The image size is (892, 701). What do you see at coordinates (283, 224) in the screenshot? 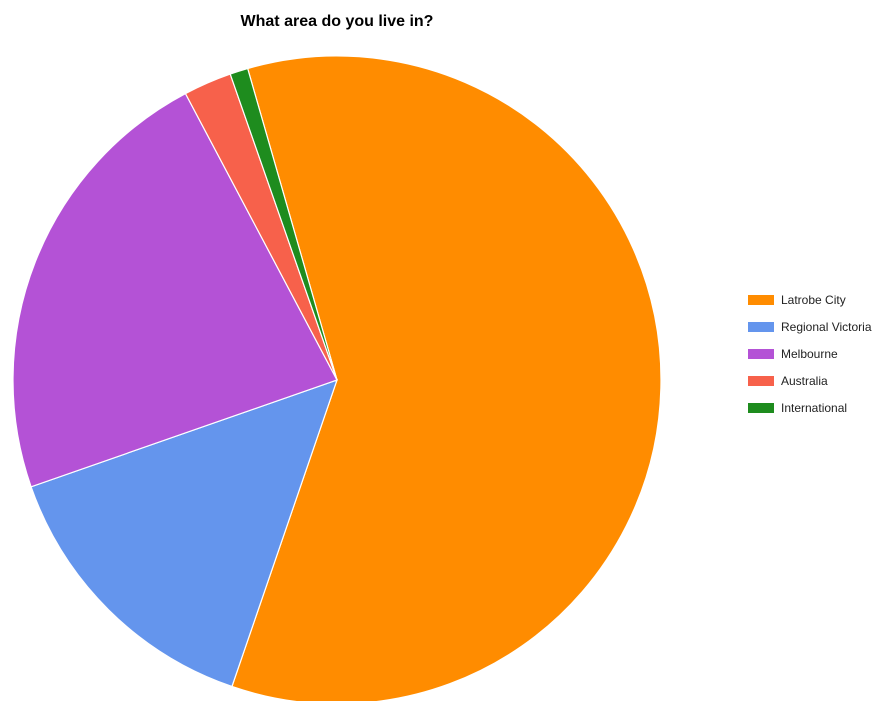
I see `pie-slice-international` at bounding box center [283, 224].